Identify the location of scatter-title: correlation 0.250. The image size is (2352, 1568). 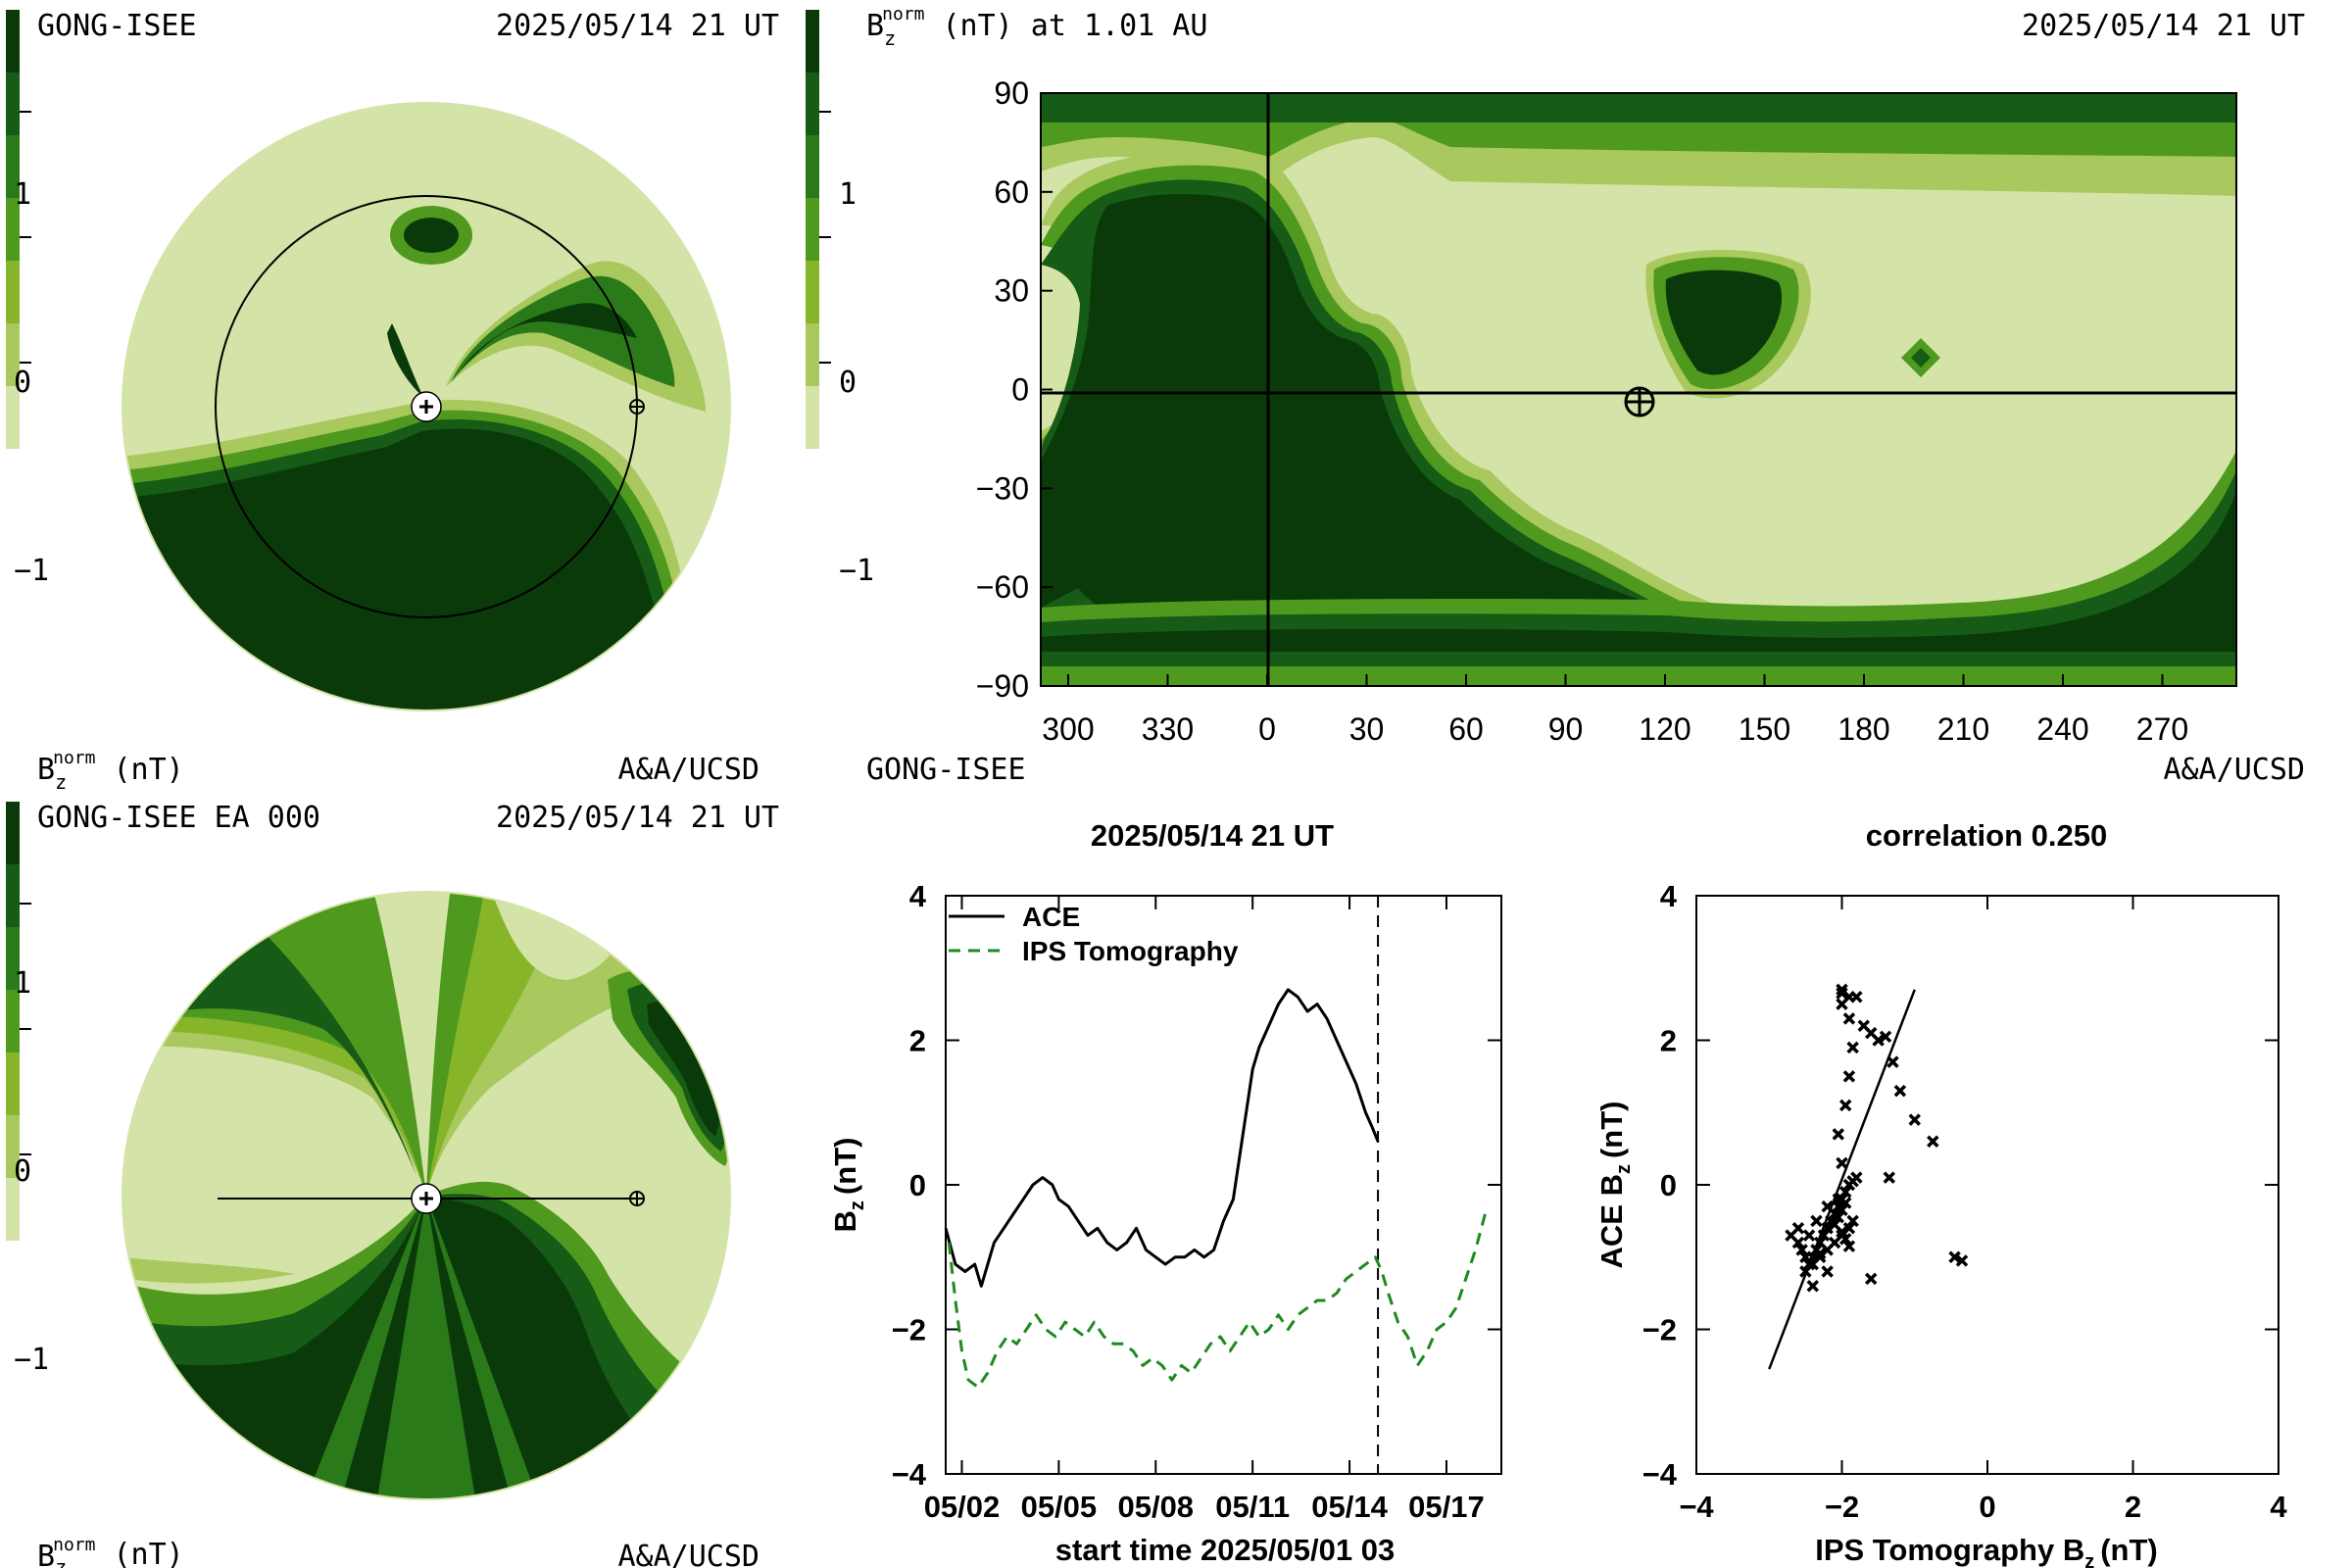
(1986, 835).